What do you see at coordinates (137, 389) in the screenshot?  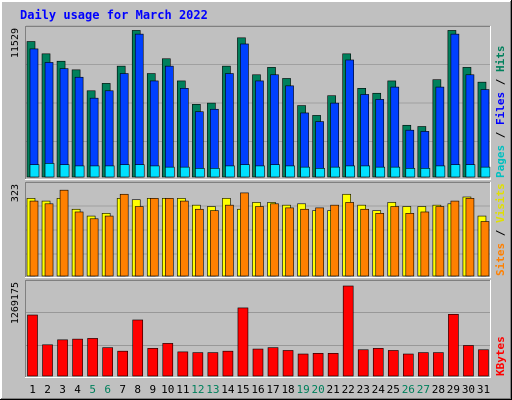 I see `day-label: 8` at bounding box center [137, 389].